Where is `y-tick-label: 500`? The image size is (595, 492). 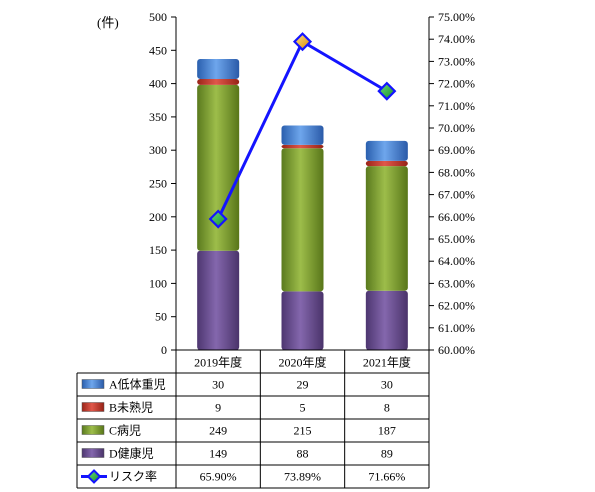
y-tick-label: 500 is located at coordinates (158, 17).